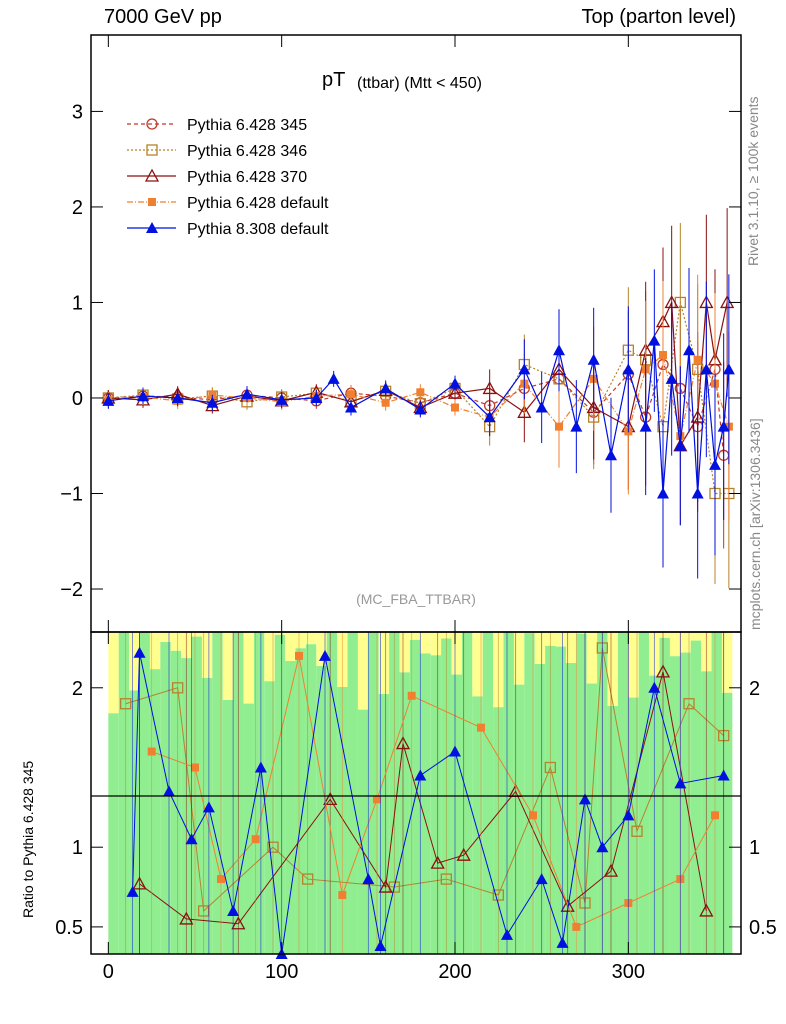  Describe the element at coordinates (281, 972) in the screenshot. I see `x-tick-label: 100` at that location.